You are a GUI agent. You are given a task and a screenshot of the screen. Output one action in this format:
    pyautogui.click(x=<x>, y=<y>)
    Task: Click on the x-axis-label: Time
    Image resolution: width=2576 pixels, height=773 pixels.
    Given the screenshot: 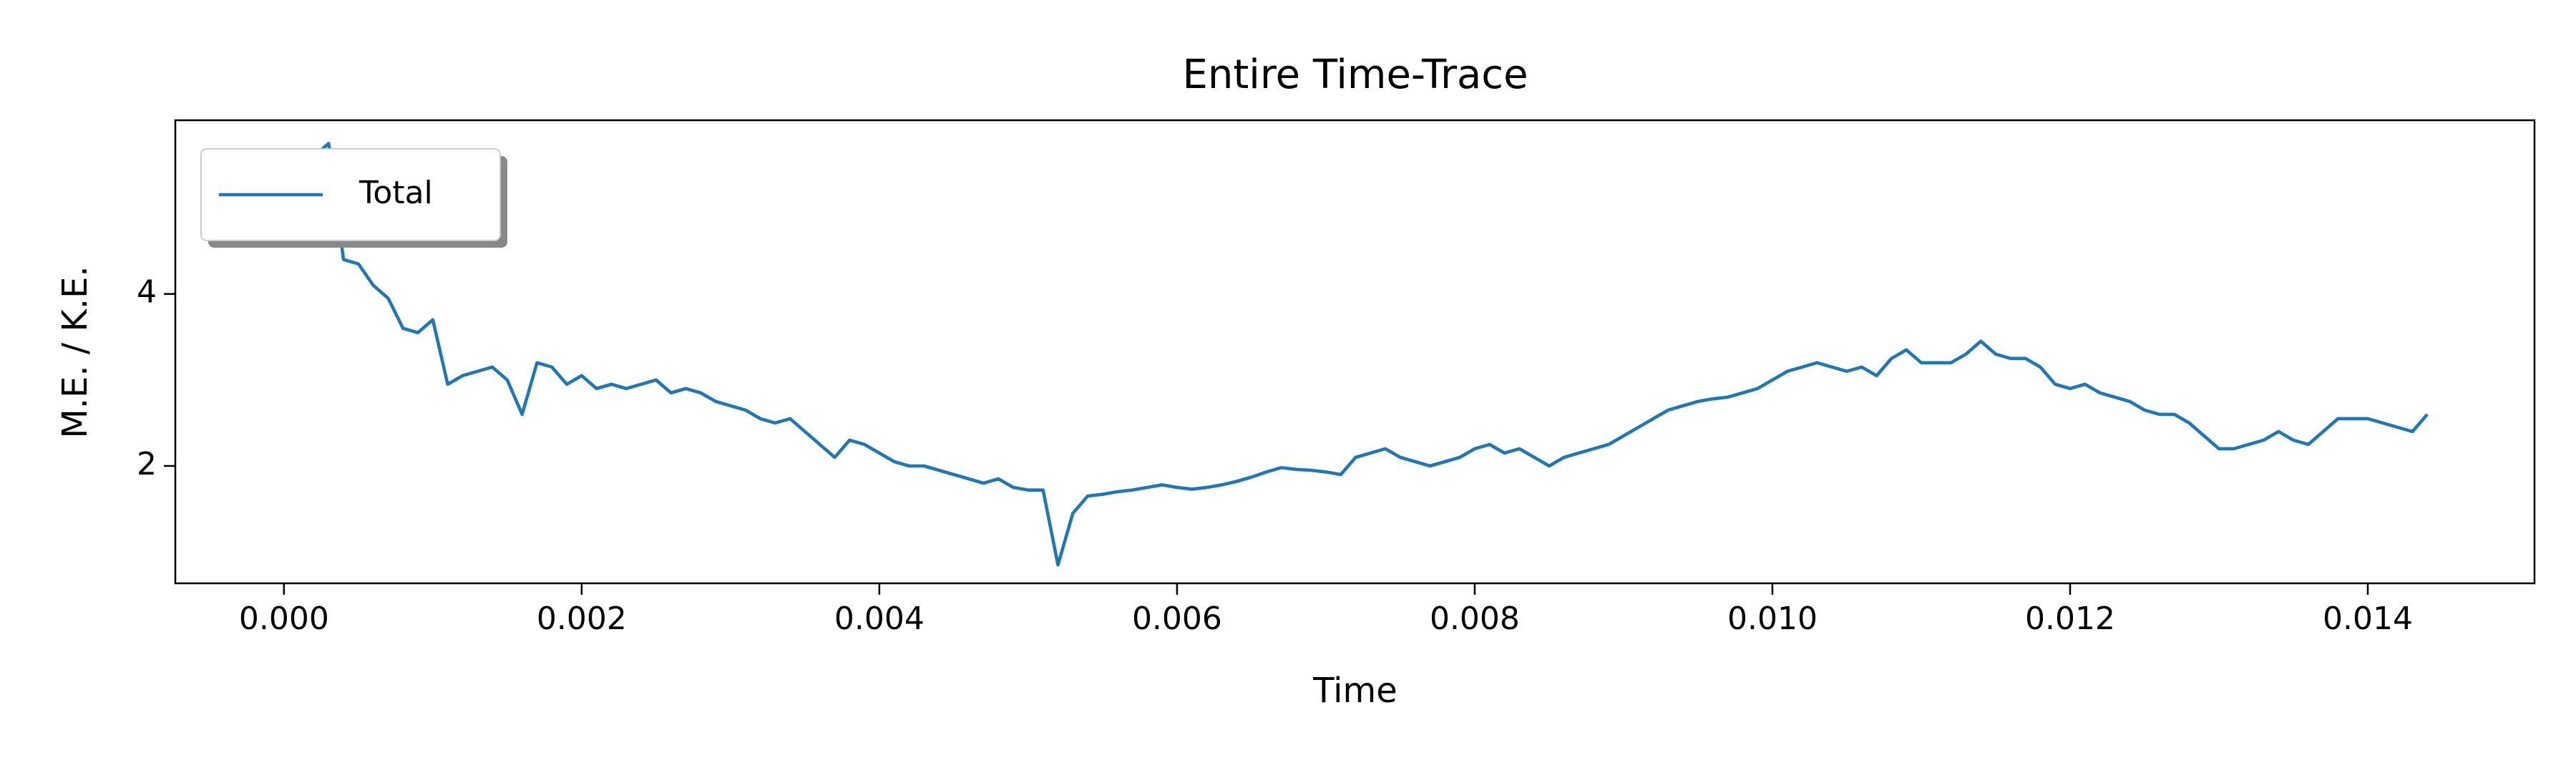 What is the action you would take?
    pyautogui.click(x=1354, y=691)
    